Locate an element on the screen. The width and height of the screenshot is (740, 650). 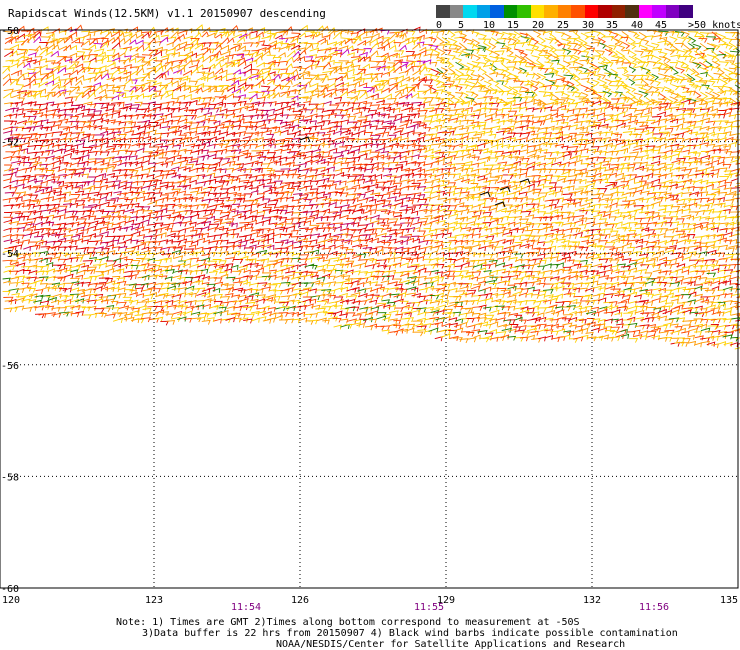
legend-label: 30 is located at coordinates (588, 25).